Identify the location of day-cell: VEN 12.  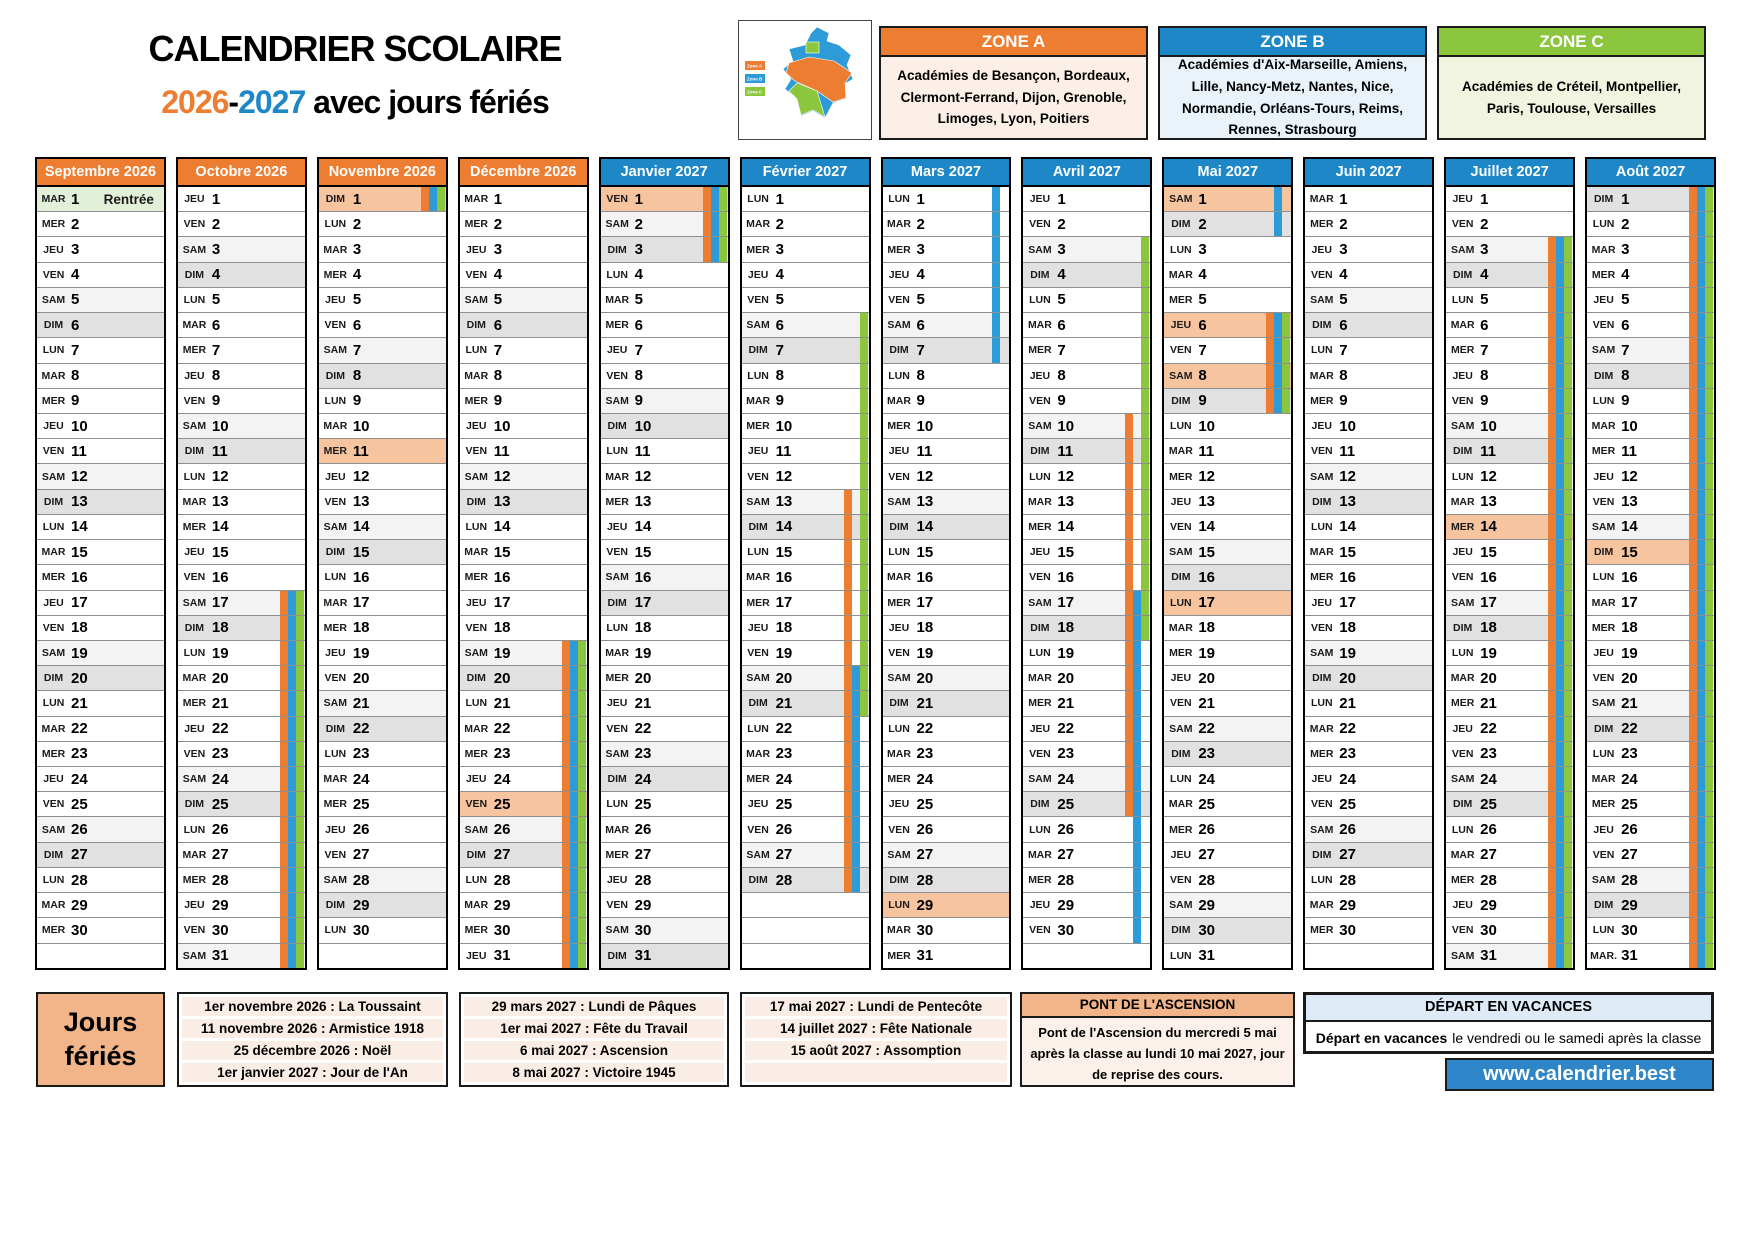
(805, 477).